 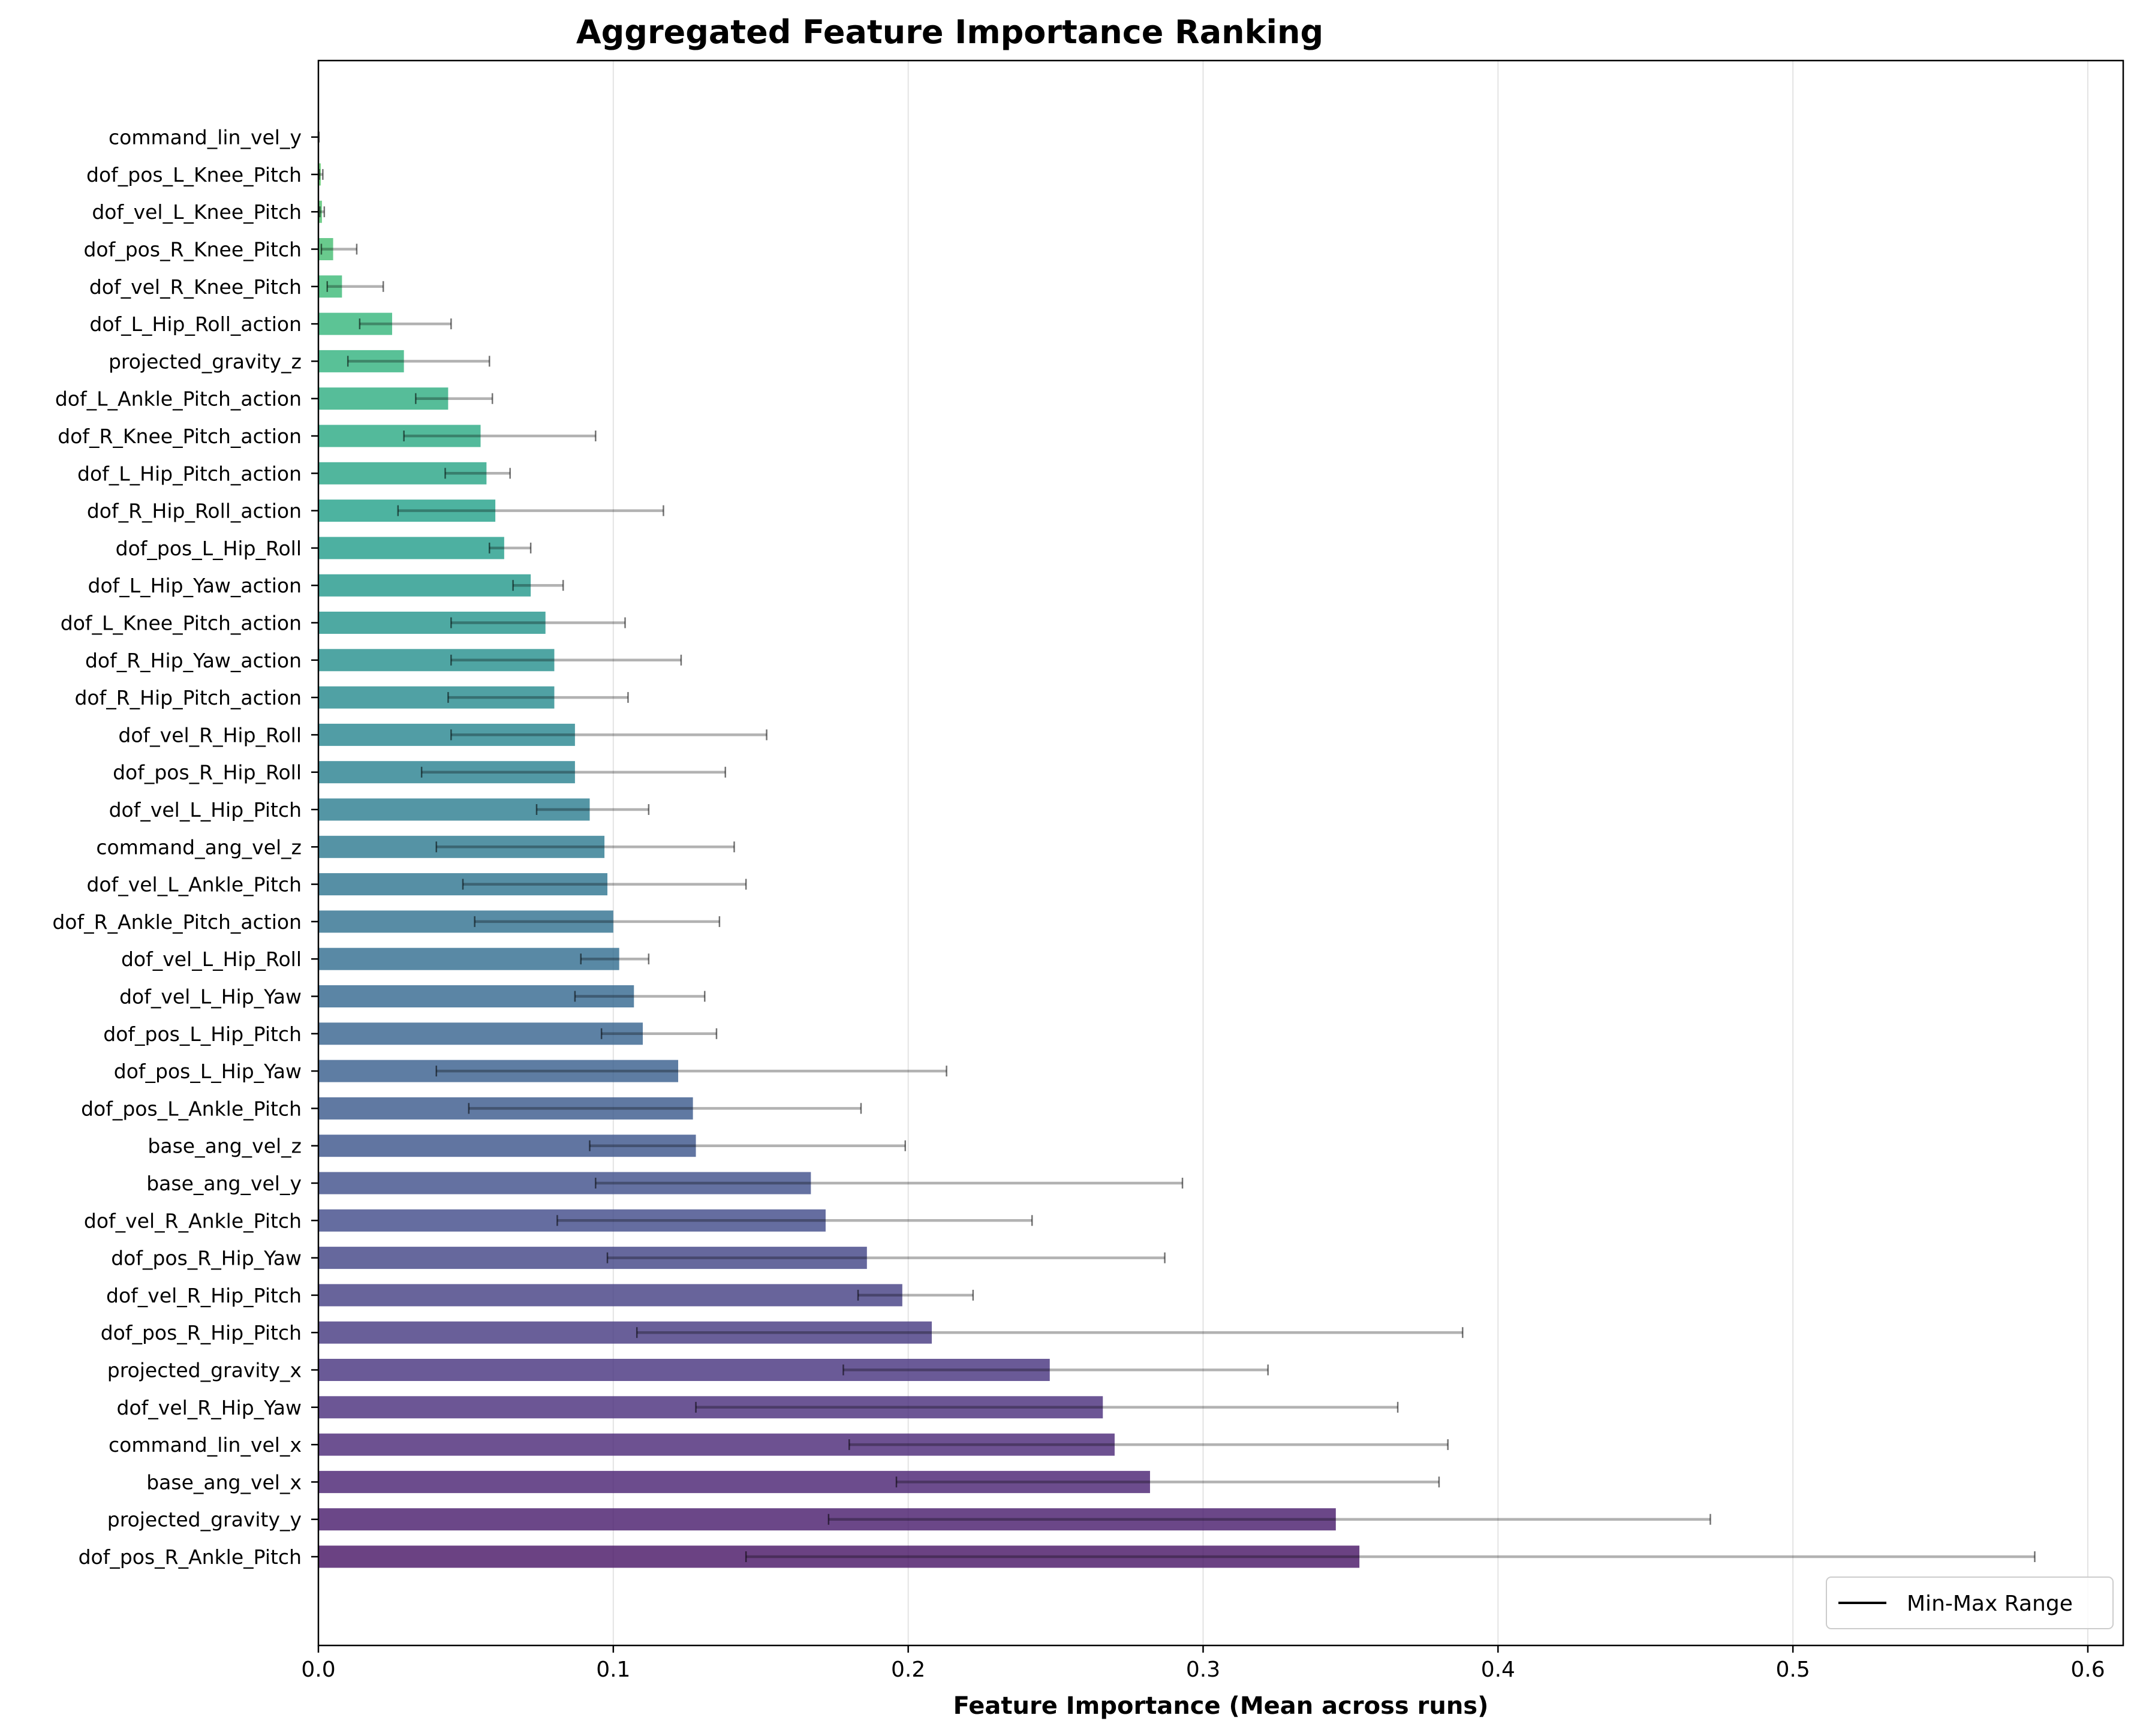 I want to click on x-tick-label: 0.1, so click(x=613, y=1669).